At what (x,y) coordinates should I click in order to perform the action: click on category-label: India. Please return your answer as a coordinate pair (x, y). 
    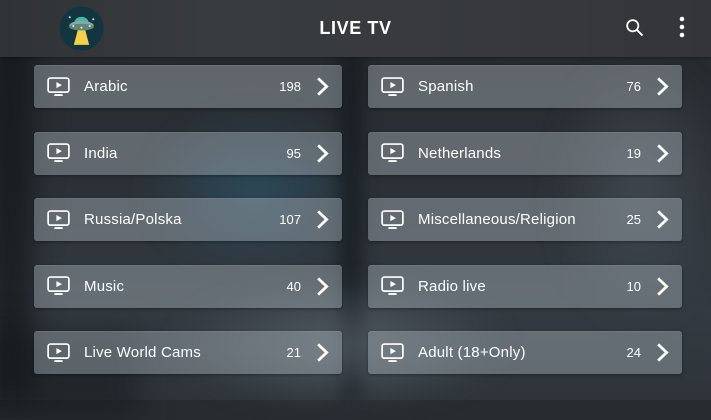
    Looking at the image, I should click on (101, 153).